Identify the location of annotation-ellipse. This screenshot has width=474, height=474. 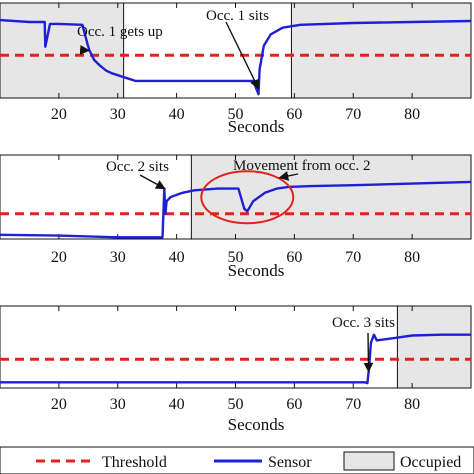
(247, 197).